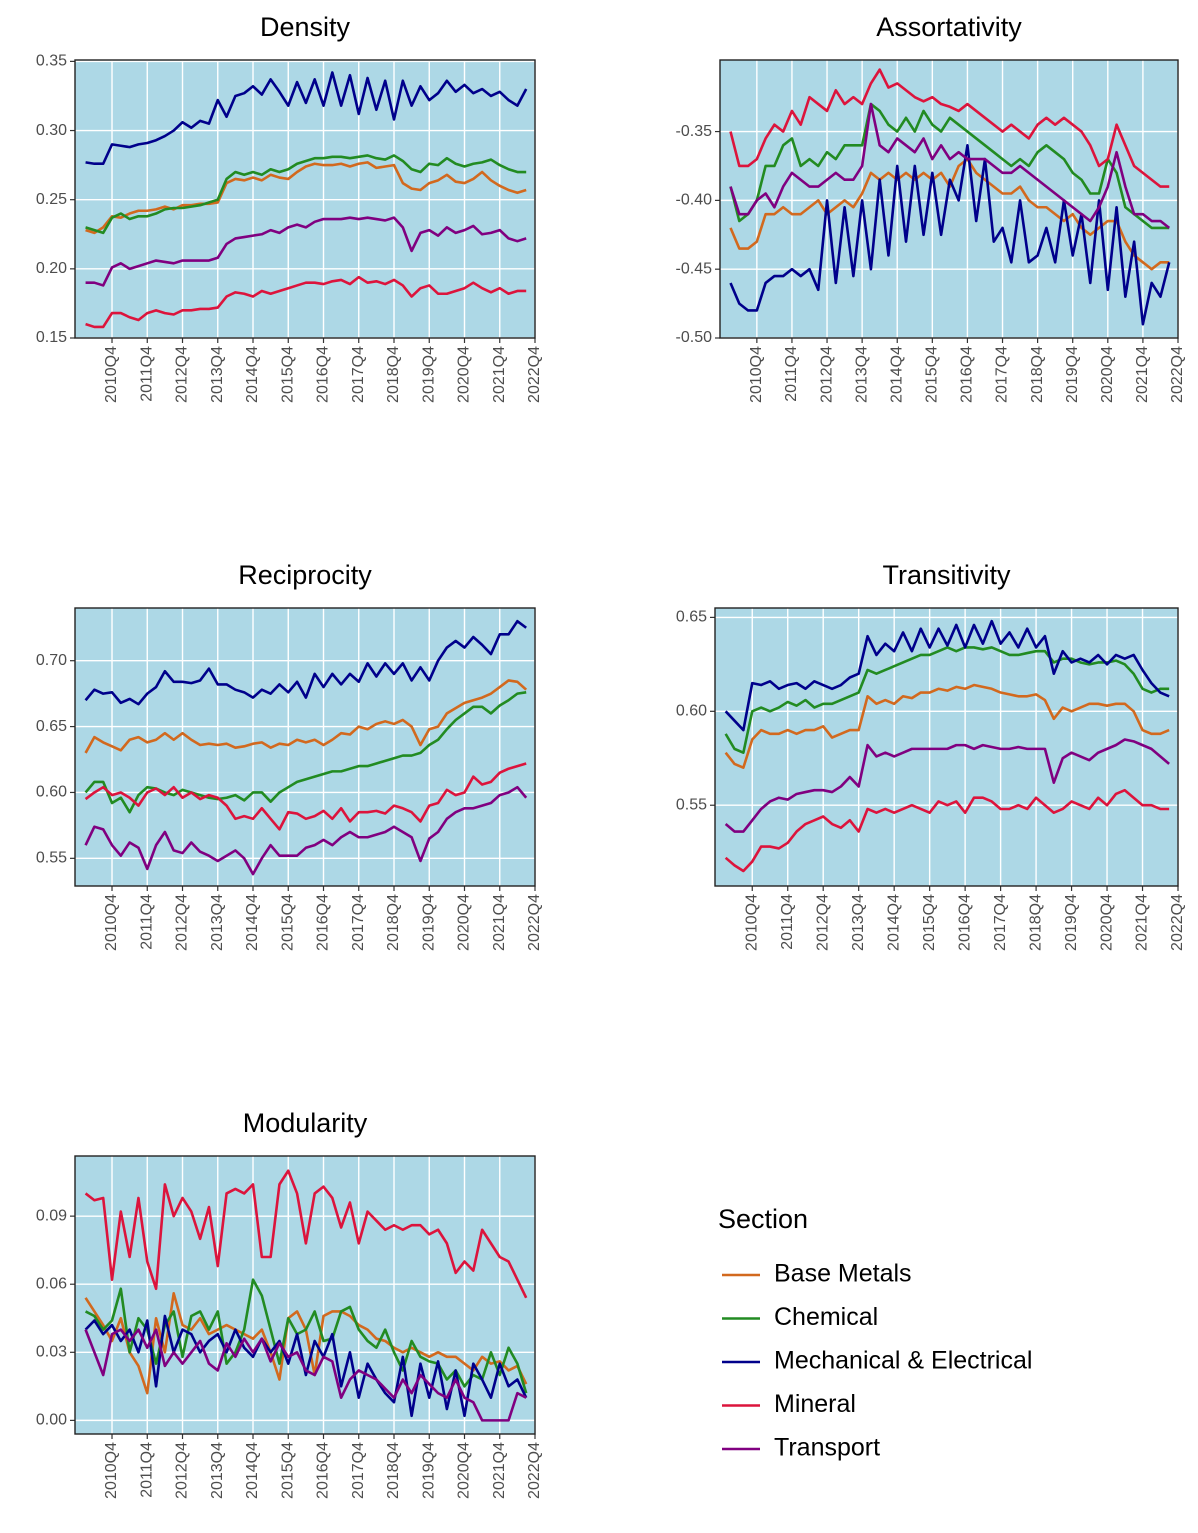 The height and width of the screenshot is (1533, 1198). Describe the element at coordinates (815, 1404) in the screenshot. I see `legend-label: Mineral` at that location.